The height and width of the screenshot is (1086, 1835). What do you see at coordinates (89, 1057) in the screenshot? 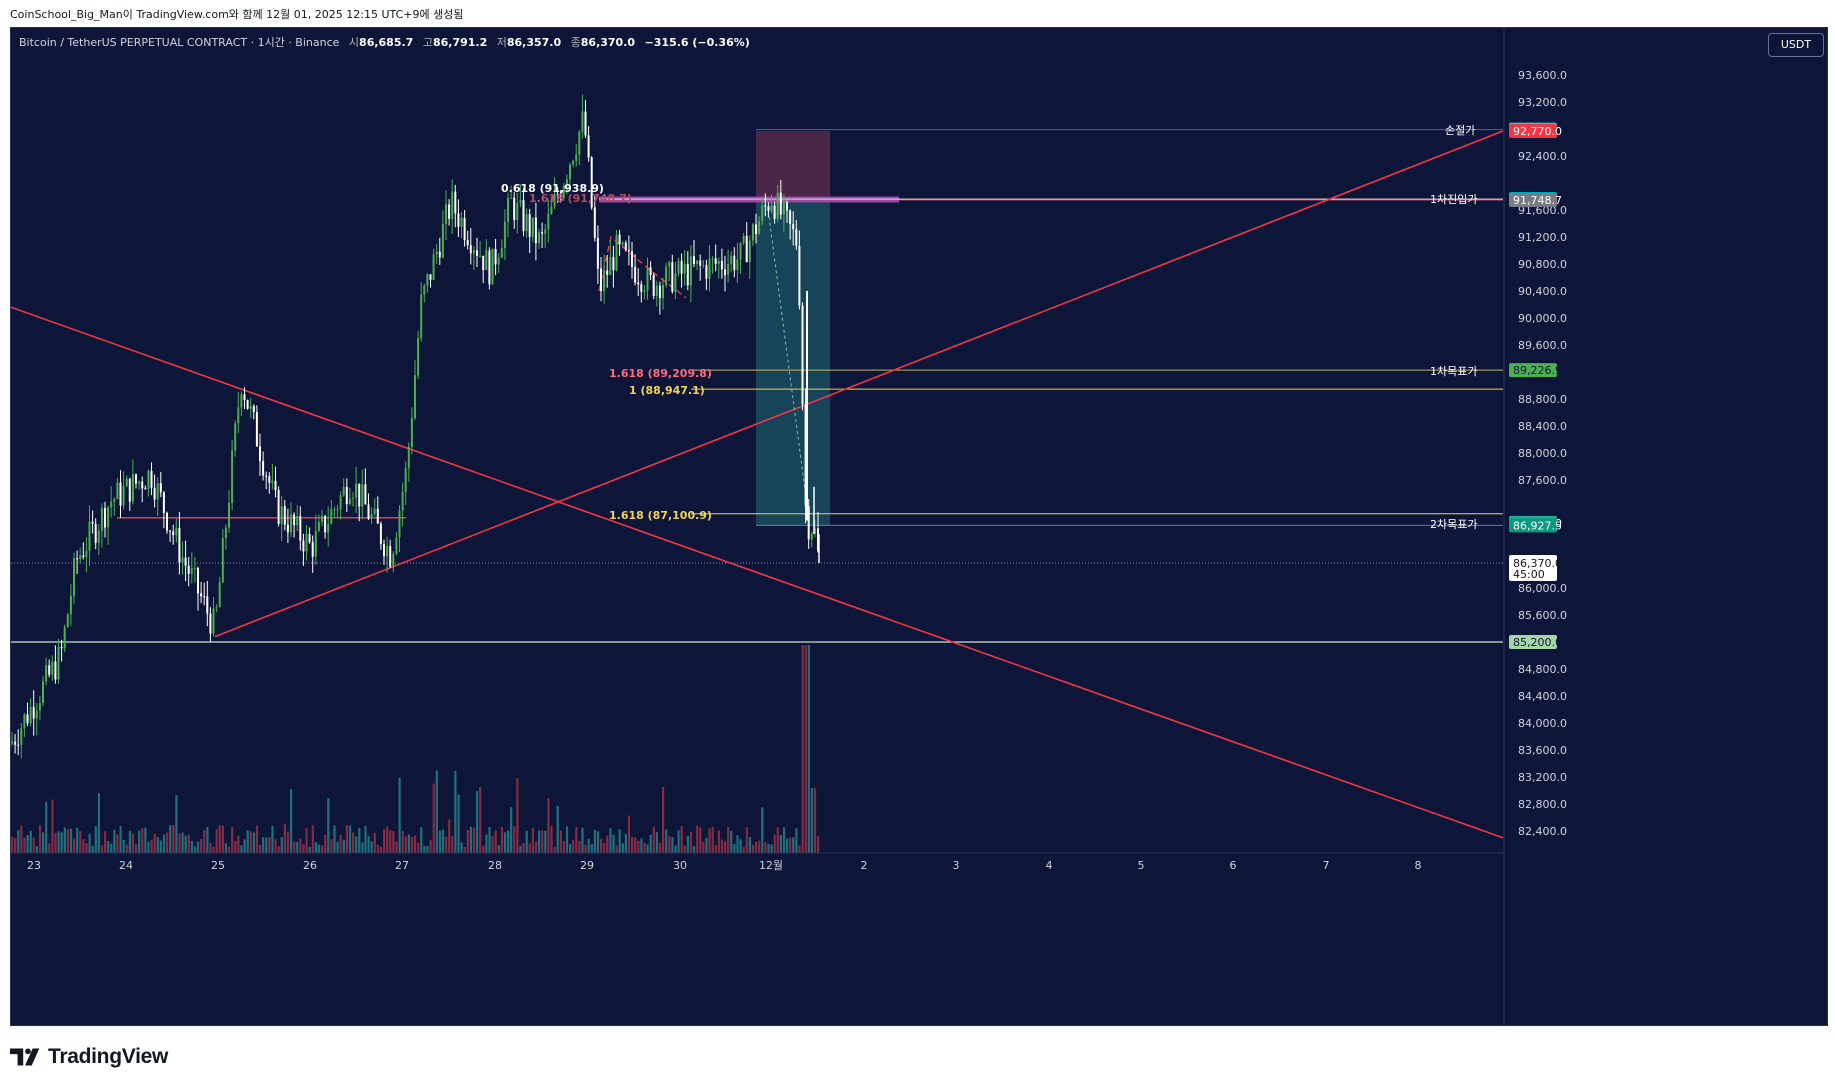
I see `tradingview-logo: TradingView` at bounding box center [89, 1057].